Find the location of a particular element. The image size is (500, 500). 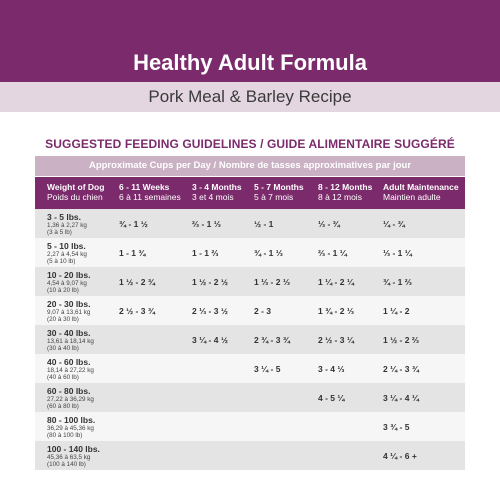

cups-value: ⅔ - 1 ¼ is located at coordinates (332, 253).